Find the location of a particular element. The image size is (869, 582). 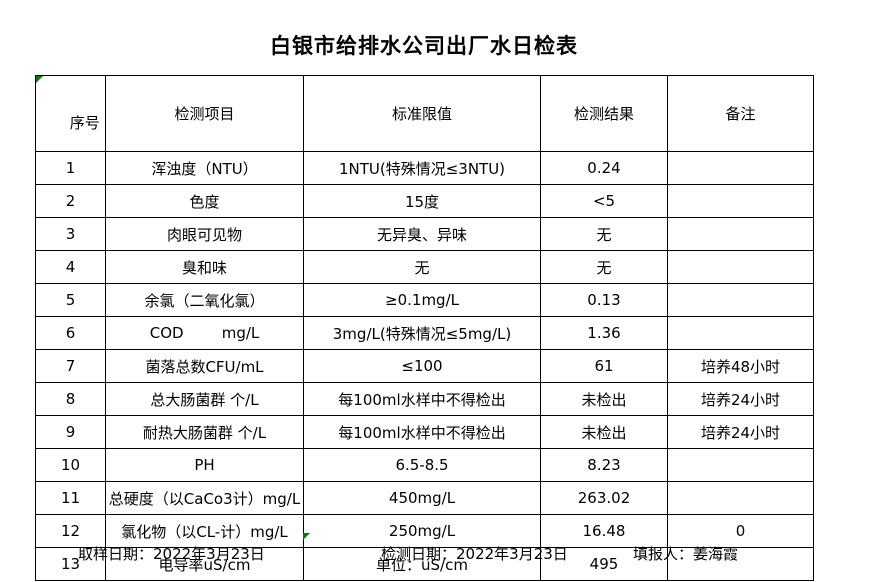

header-seq-label: 序号 is located at coordinates (84, 123).